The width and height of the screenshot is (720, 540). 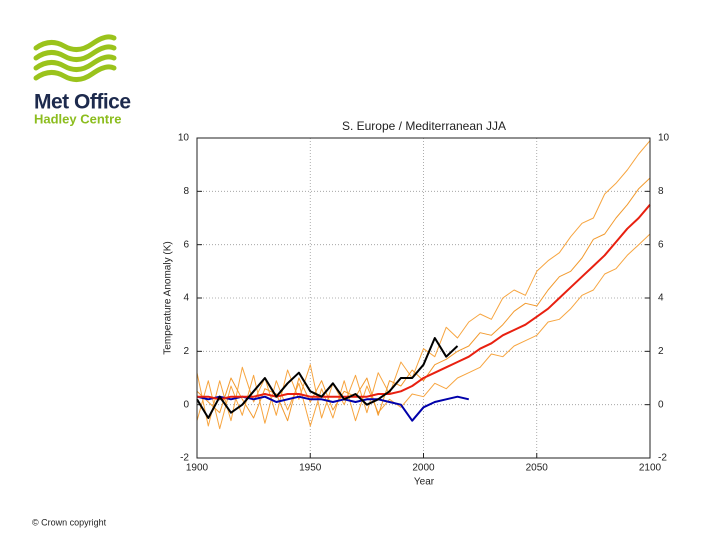 I want to click on x-tick-label: 2100, so click(x=650, y=468).